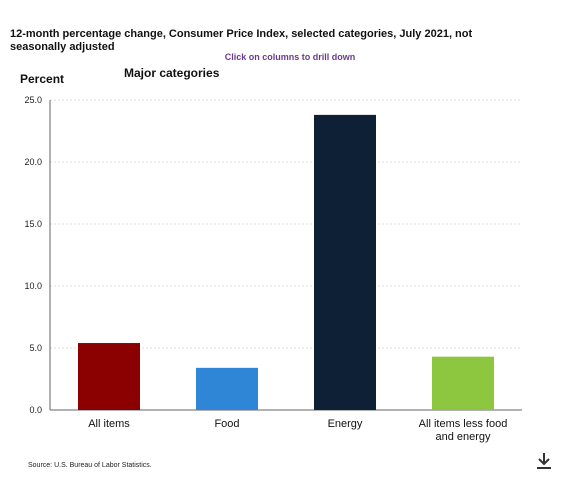 The width and height of the screenshot is (576, 499). I want to click on y-tick-label: 0.0, so click(35, 410).